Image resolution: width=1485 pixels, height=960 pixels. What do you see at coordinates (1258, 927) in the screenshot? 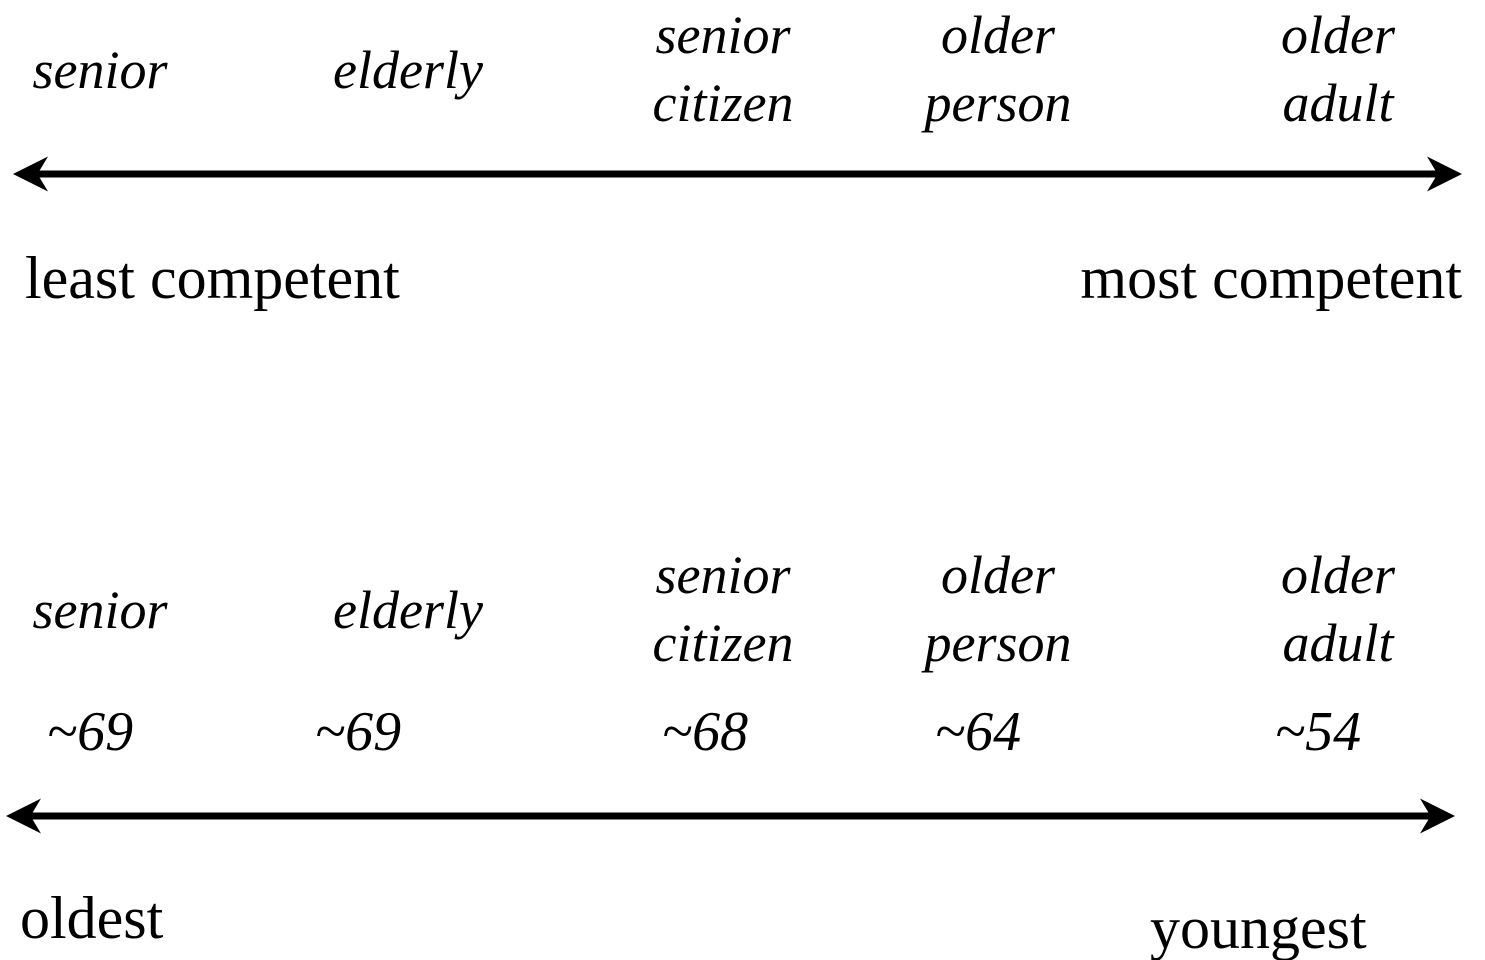
I see `right-label: youngest` at bounding box center [1258, 927].